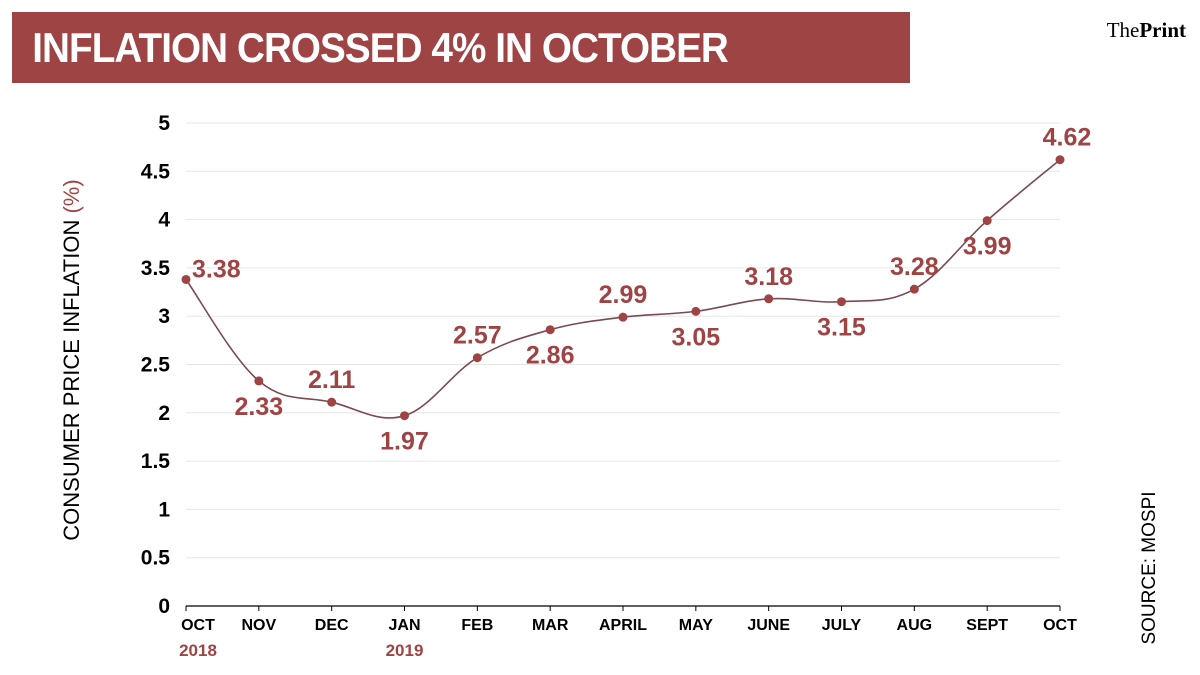 The width and height of the screenshot is (1200, 675). Describe the element at coordinates (164, 606) in the screenshot. I see `y-tick-label: 0` at that location.